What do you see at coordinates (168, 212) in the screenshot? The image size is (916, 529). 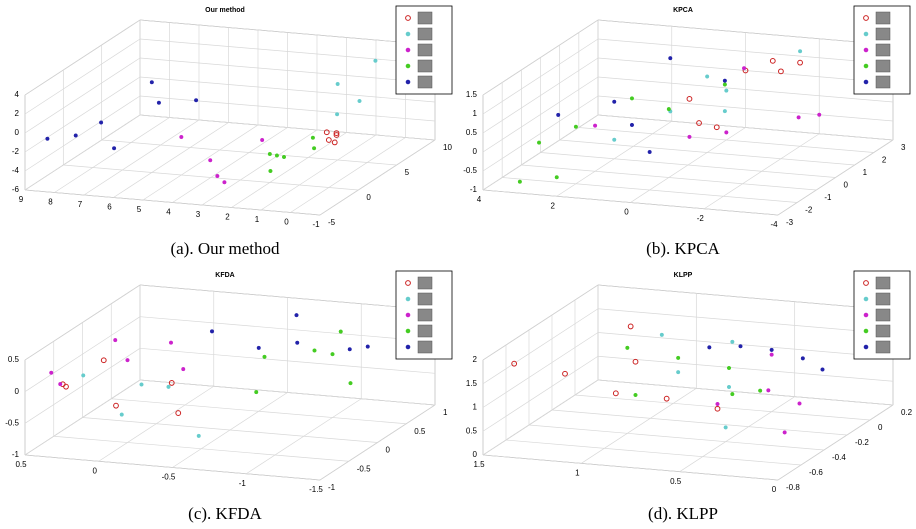 I see `x-tick-label: 4` at bounding box center [168, 212].